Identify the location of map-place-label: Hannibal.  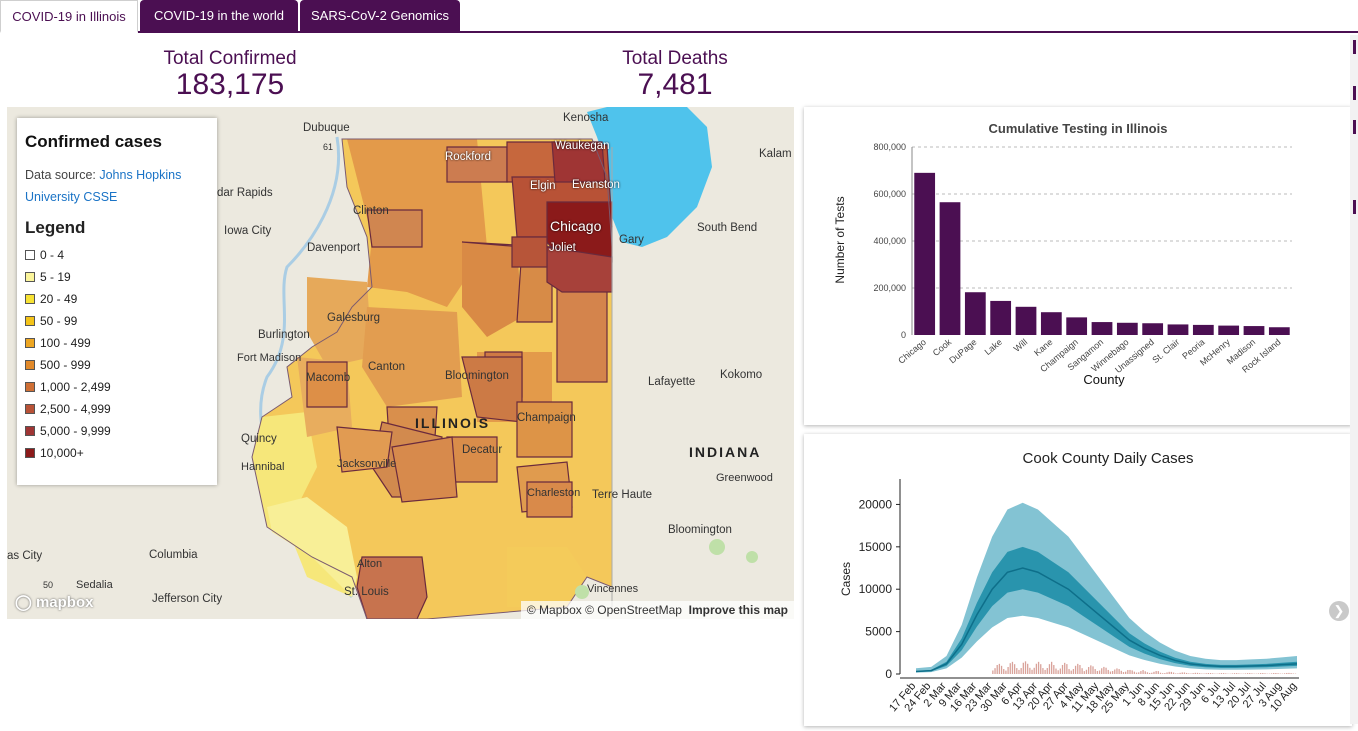
(262, 467).